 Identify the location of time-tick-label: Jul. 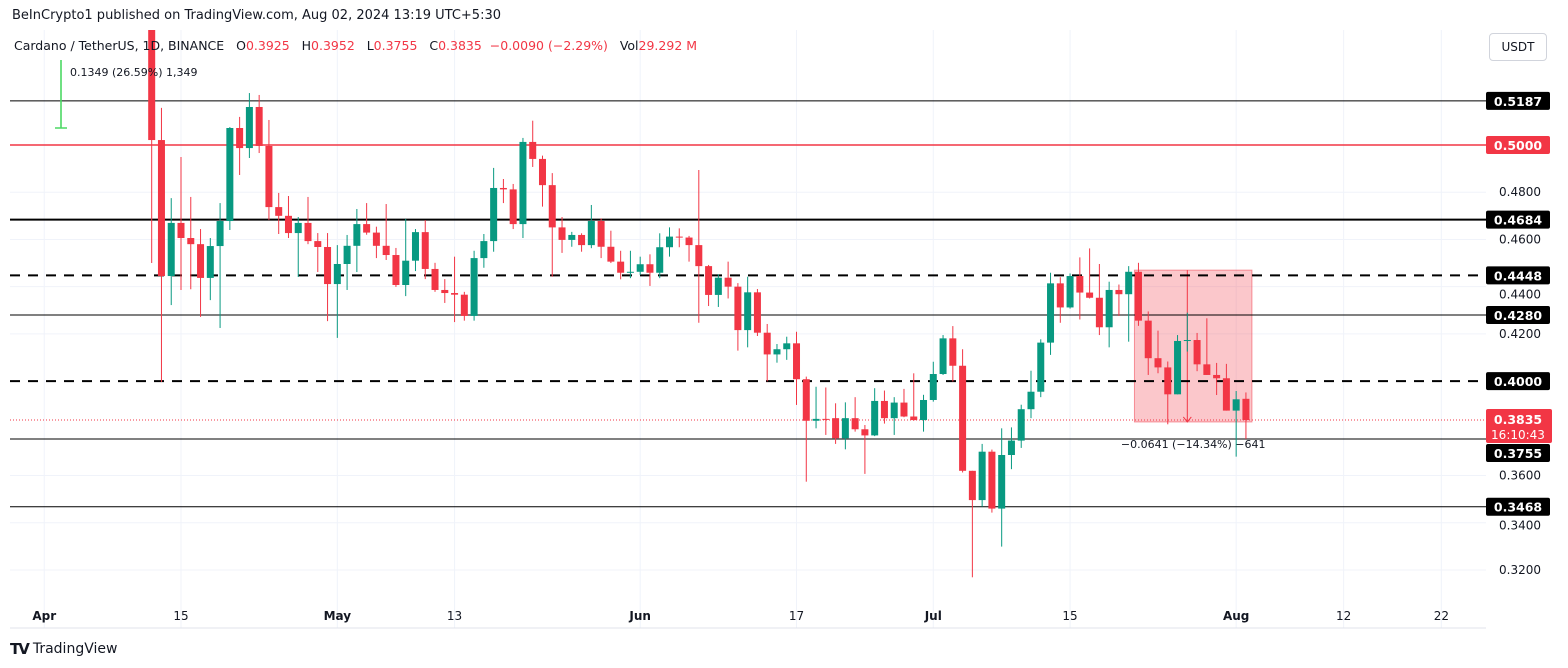
(933, 616).